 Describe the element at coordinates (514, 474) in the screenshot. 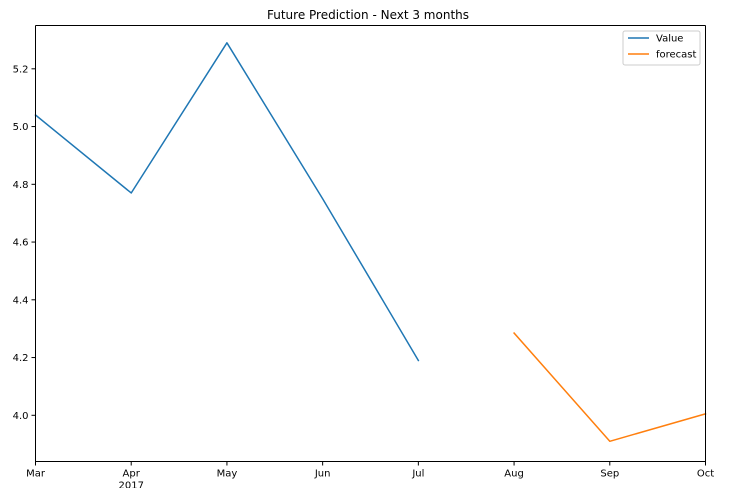

I see `x-tick-label: Aug` at that location.